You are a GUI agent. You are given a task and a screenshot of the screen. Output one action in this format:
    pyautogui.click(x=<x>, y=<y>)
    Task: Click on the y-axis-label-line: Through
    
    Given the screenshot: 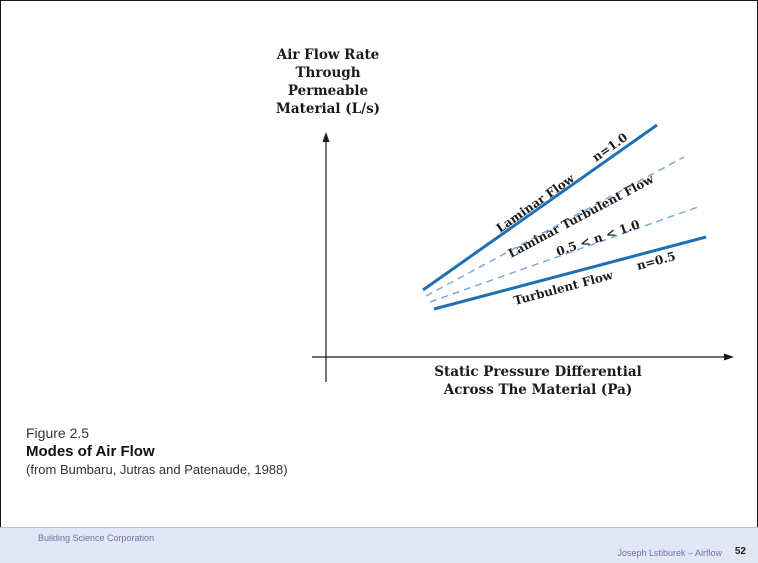 What is the action you would take?
    pyautogui.click(x=328, y=73)
    